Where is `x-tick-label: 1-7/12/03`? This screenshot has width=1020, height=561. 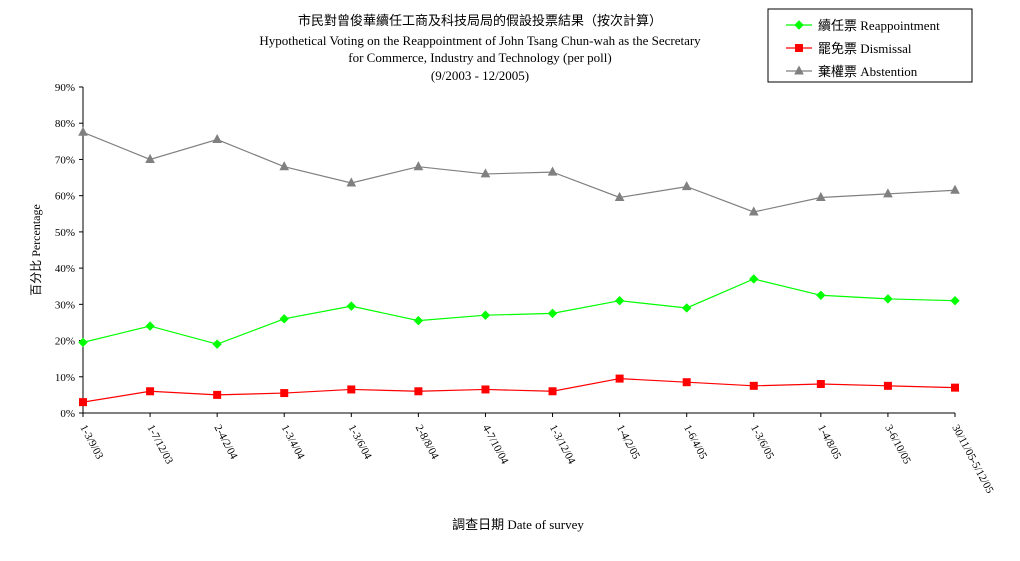 x-tick-label: 1-7/12/03 is located at coordinates (159, 445).